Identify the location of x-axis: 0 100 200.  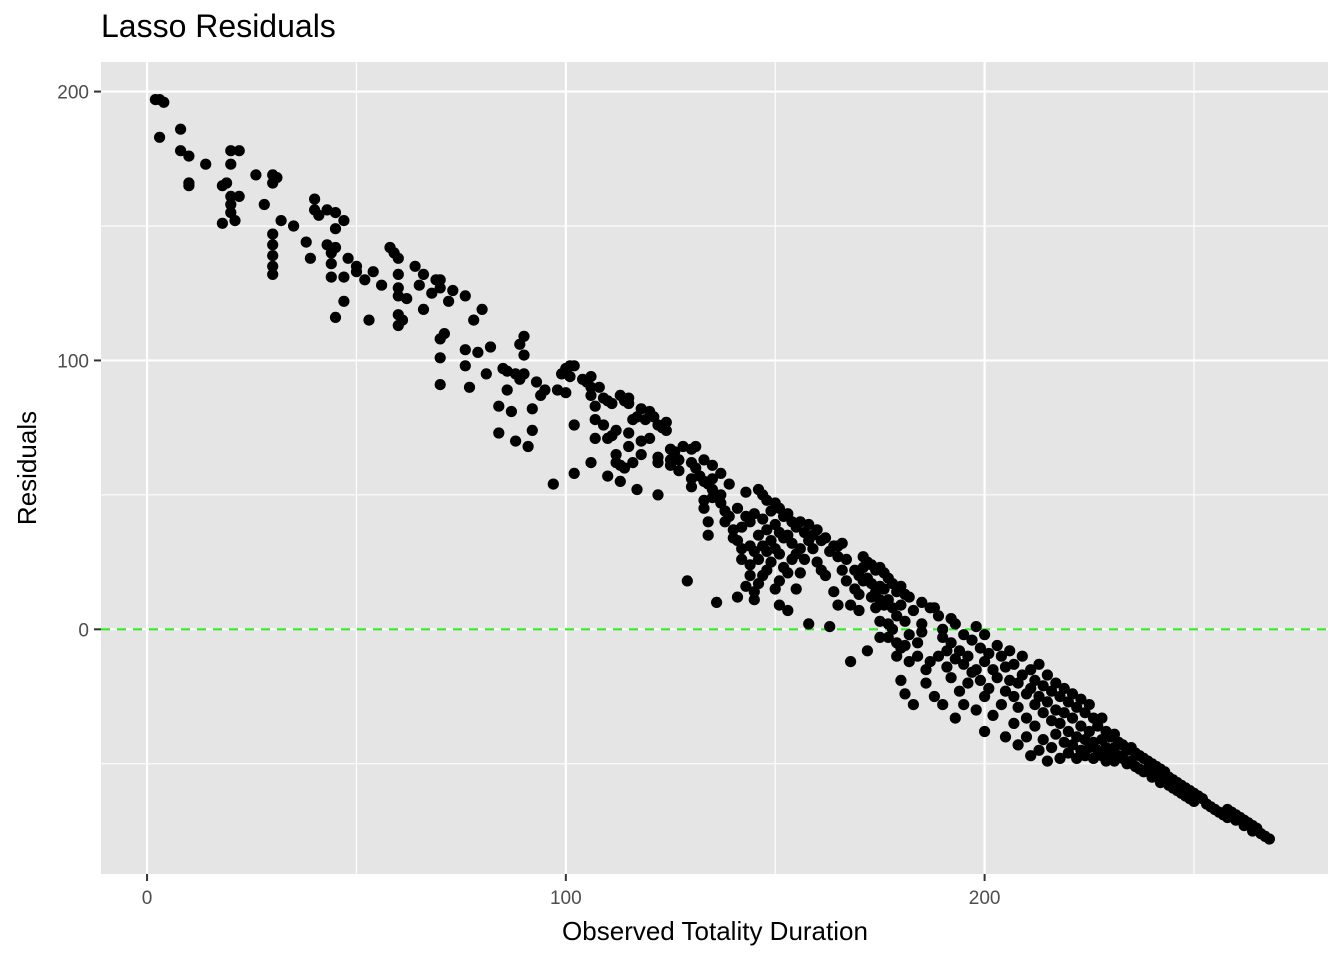
(571, 891).